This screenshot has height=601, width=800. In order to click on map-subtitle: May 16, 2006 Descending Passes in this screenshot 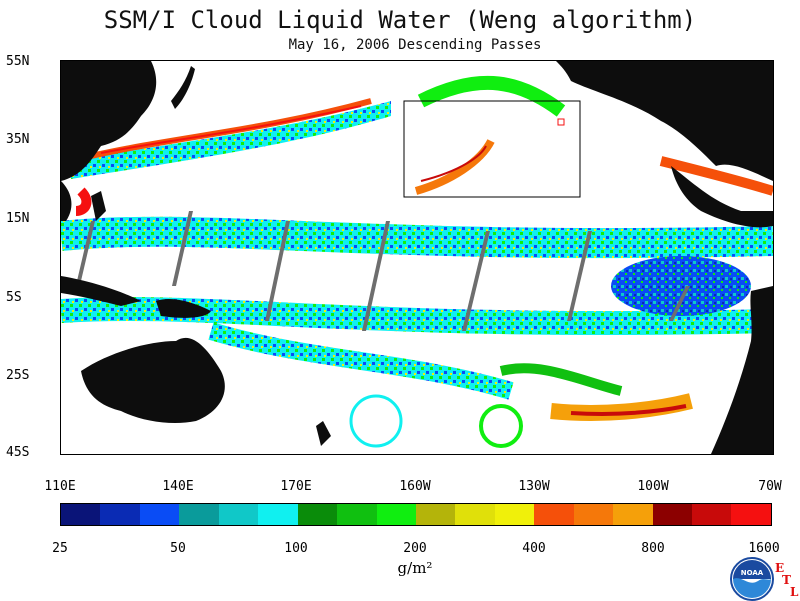, I will do `click(415, 45)`.